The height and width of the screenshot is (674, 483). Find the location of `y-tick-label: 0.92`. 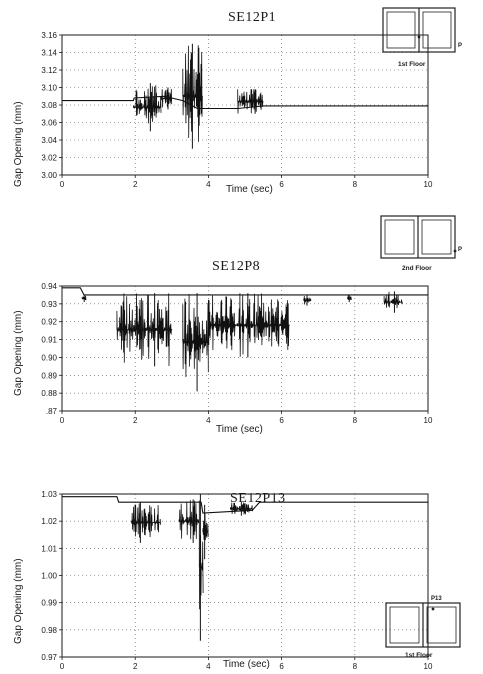

y-tick-label: 0.92 is located at coordinates (49, 322).